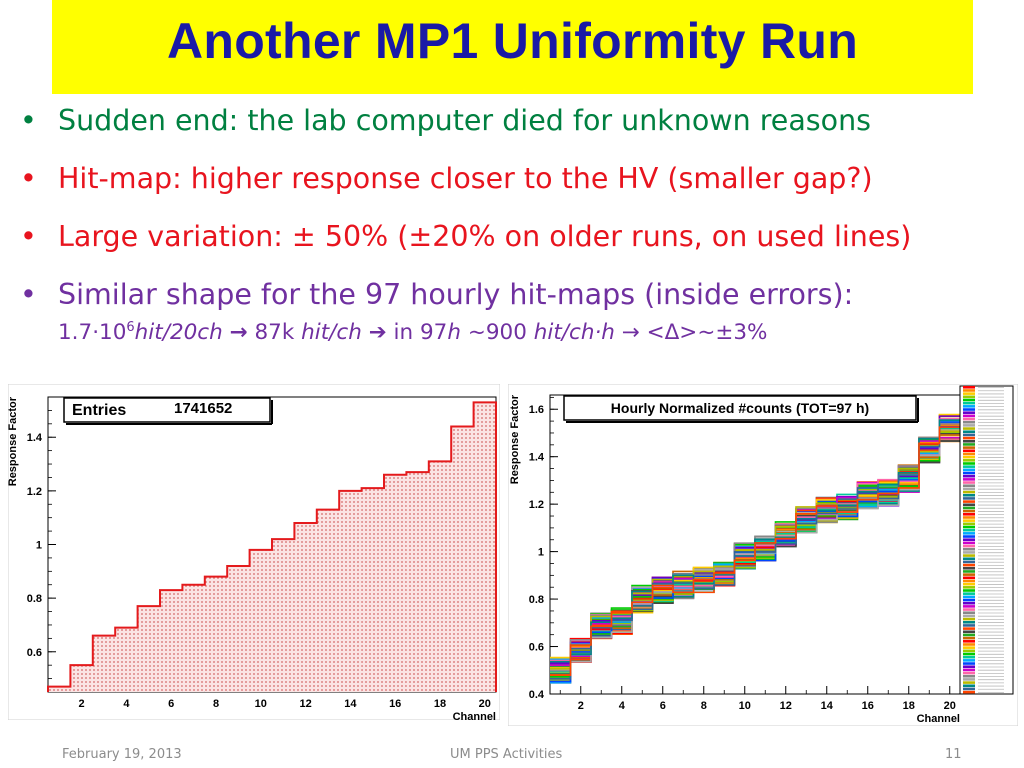 The width and height of the screenshot is (1024, 768). What do you see at coordinates (938, 719) in the screenshot?
I see `cr-x-axis-label: Channel` at bounding box center [938, 719].